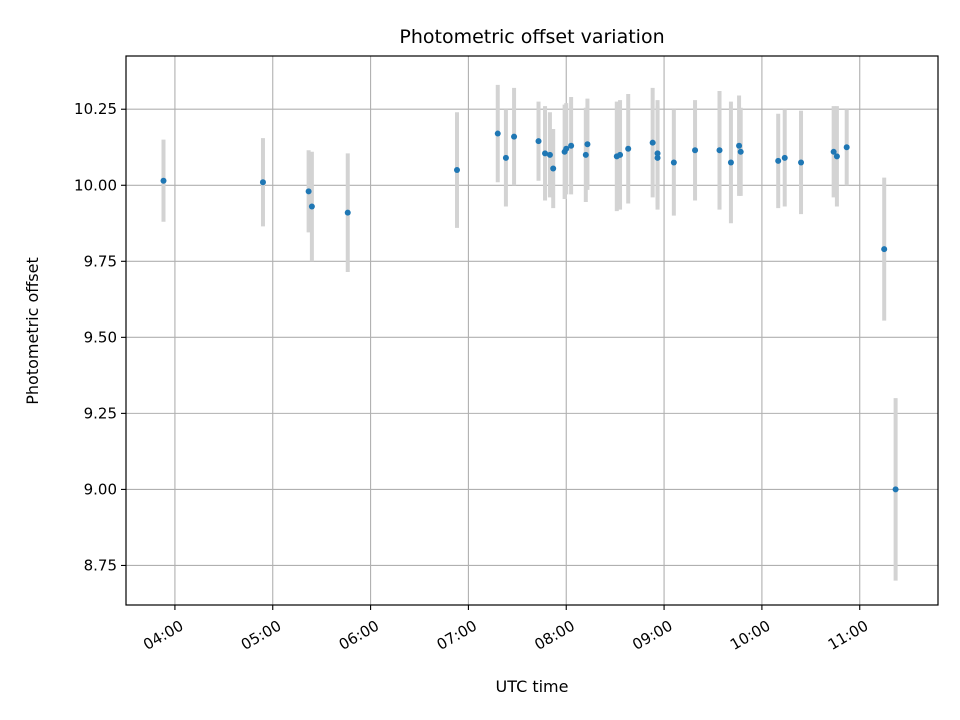 Image resolution: width=960 pixels, height=720 pixels. I want to click on y-axis-label: Photometric offset, so click(32, 331).